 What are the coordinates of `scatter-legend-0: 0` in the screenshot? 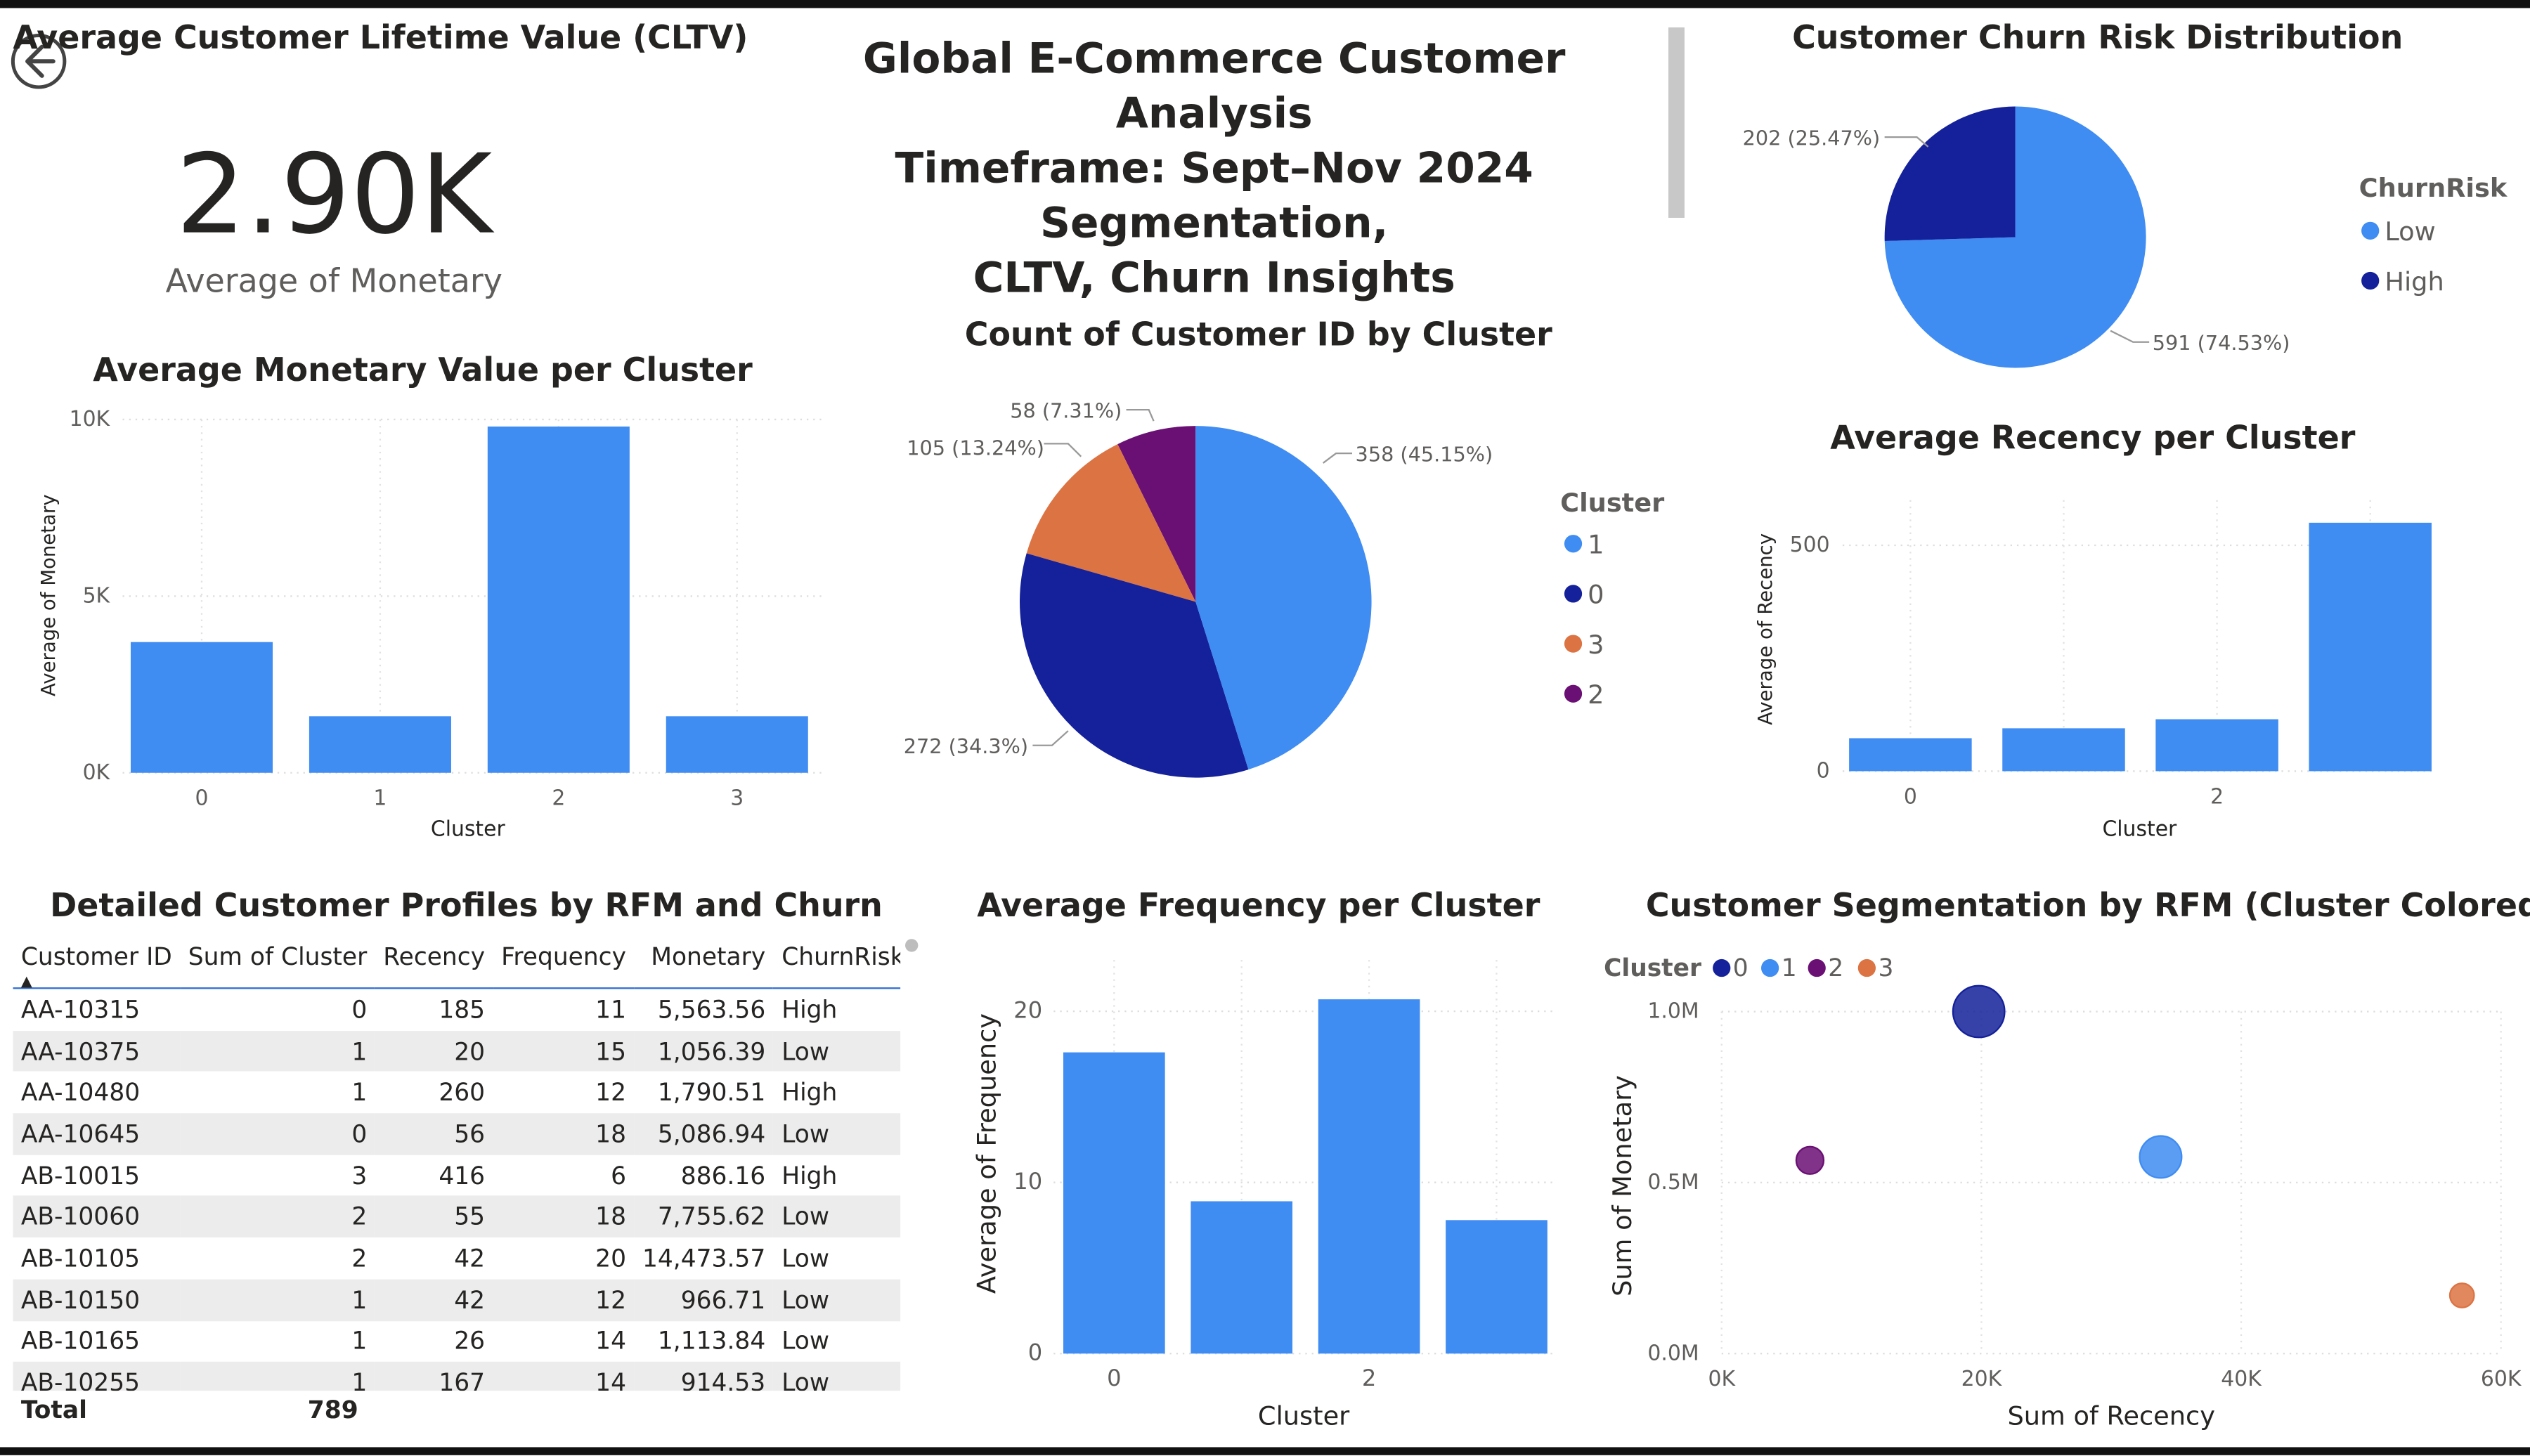 It's located at (1741, 968).